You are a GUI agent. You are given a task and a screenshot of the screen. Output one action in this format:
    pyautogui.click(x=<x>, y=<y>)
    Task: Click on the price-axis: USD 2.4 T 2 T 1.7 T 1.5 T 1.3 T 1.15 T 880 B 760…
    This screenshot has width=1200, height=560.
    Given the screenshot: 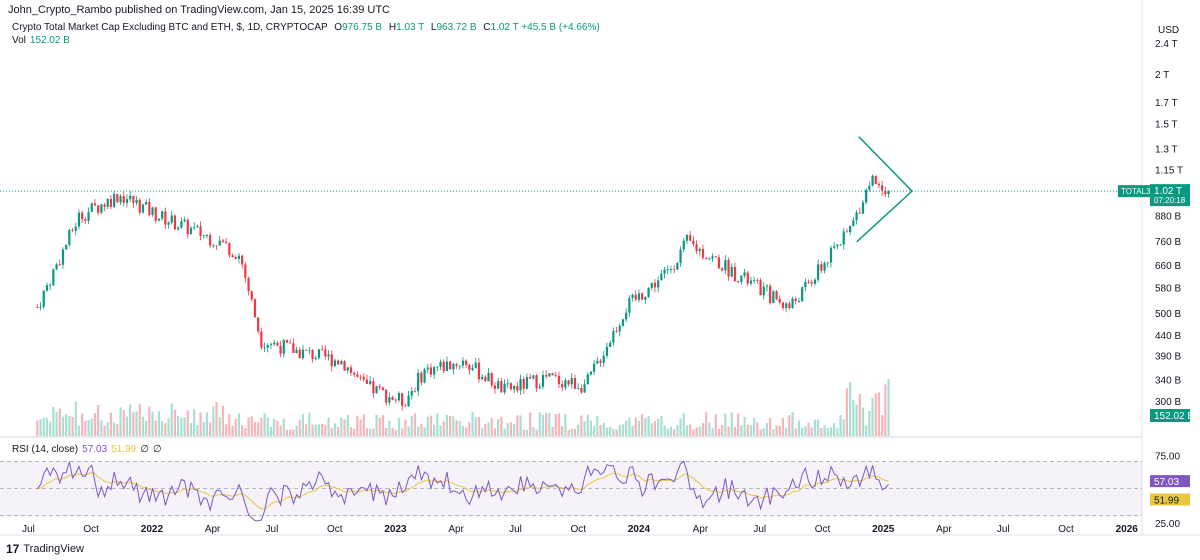 What is the action you would take?
    pyautogui.click(x=1156, y=277)
    